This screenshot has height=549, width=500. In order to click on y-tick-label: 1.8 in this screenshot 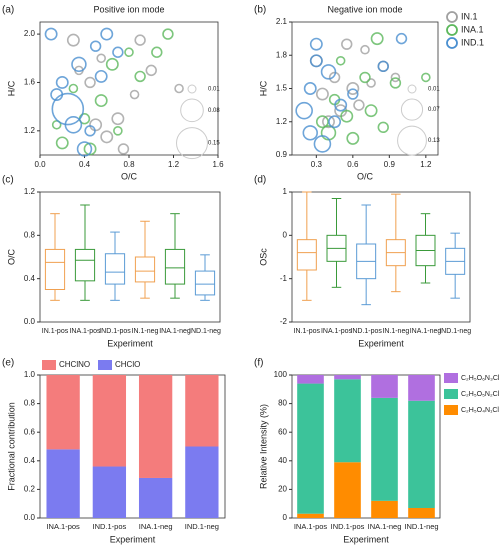, I will do `click(282, 54)`.